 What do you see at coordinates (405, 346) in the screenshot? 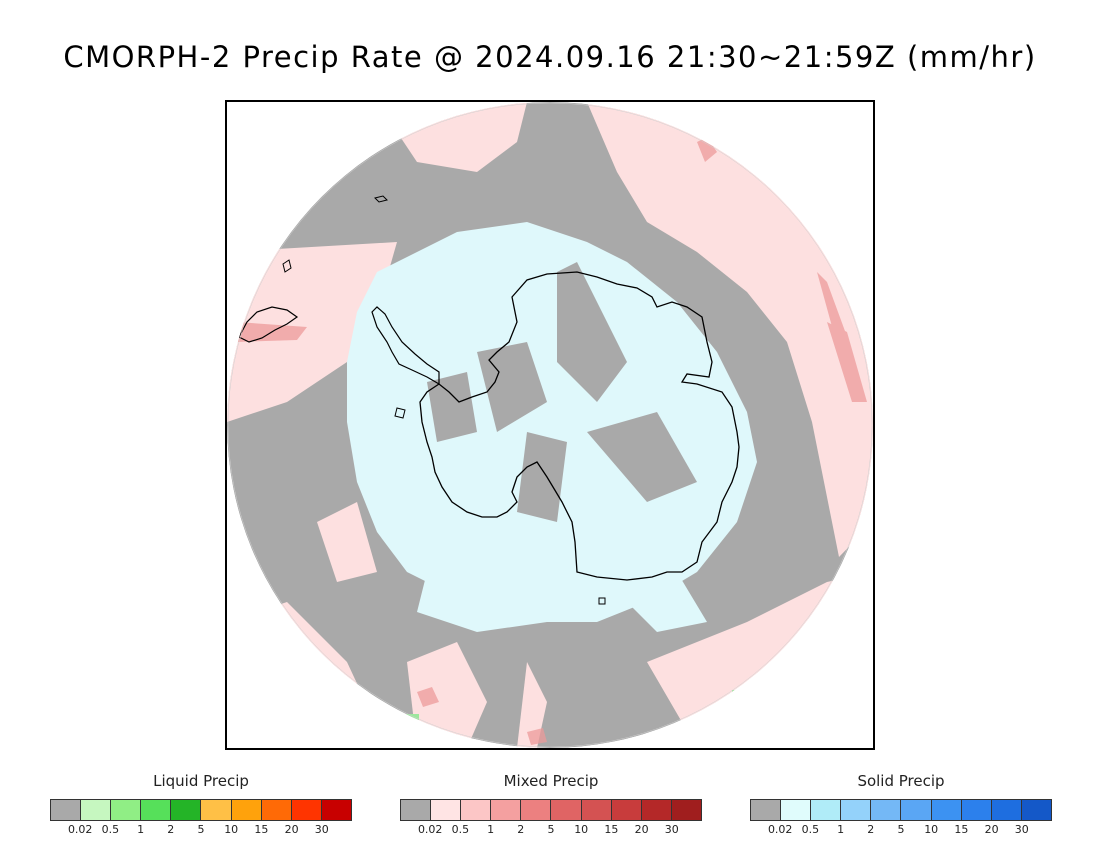
I see `antarctic-peninsula` at bounding box center [405, 346].